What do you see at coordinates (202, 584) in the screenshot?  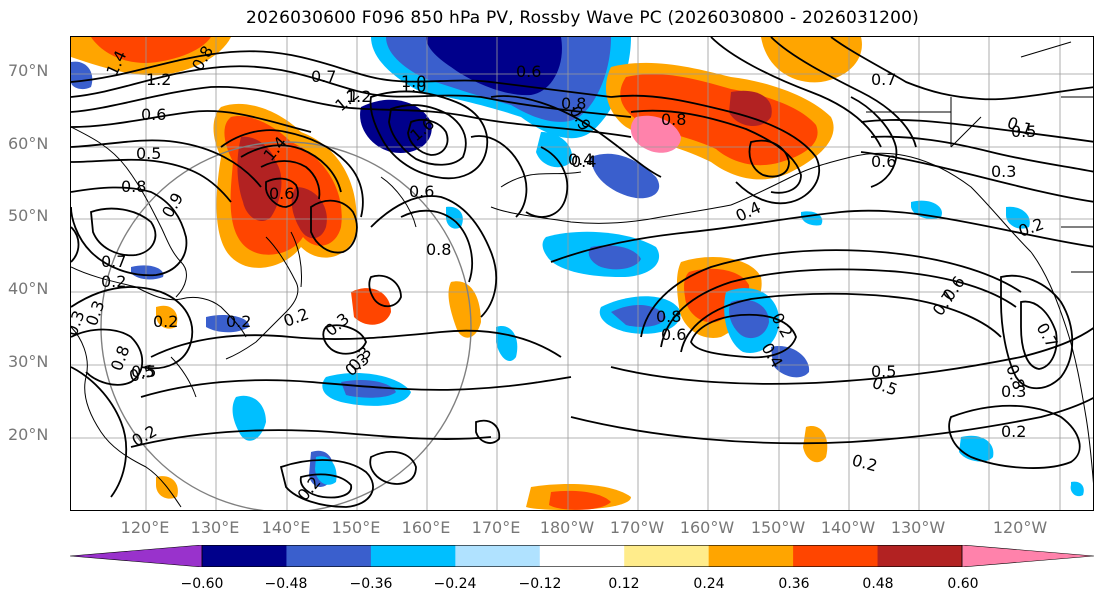 I see `colorbar-tick-label: −0.60` at bounding box center [202, 584].